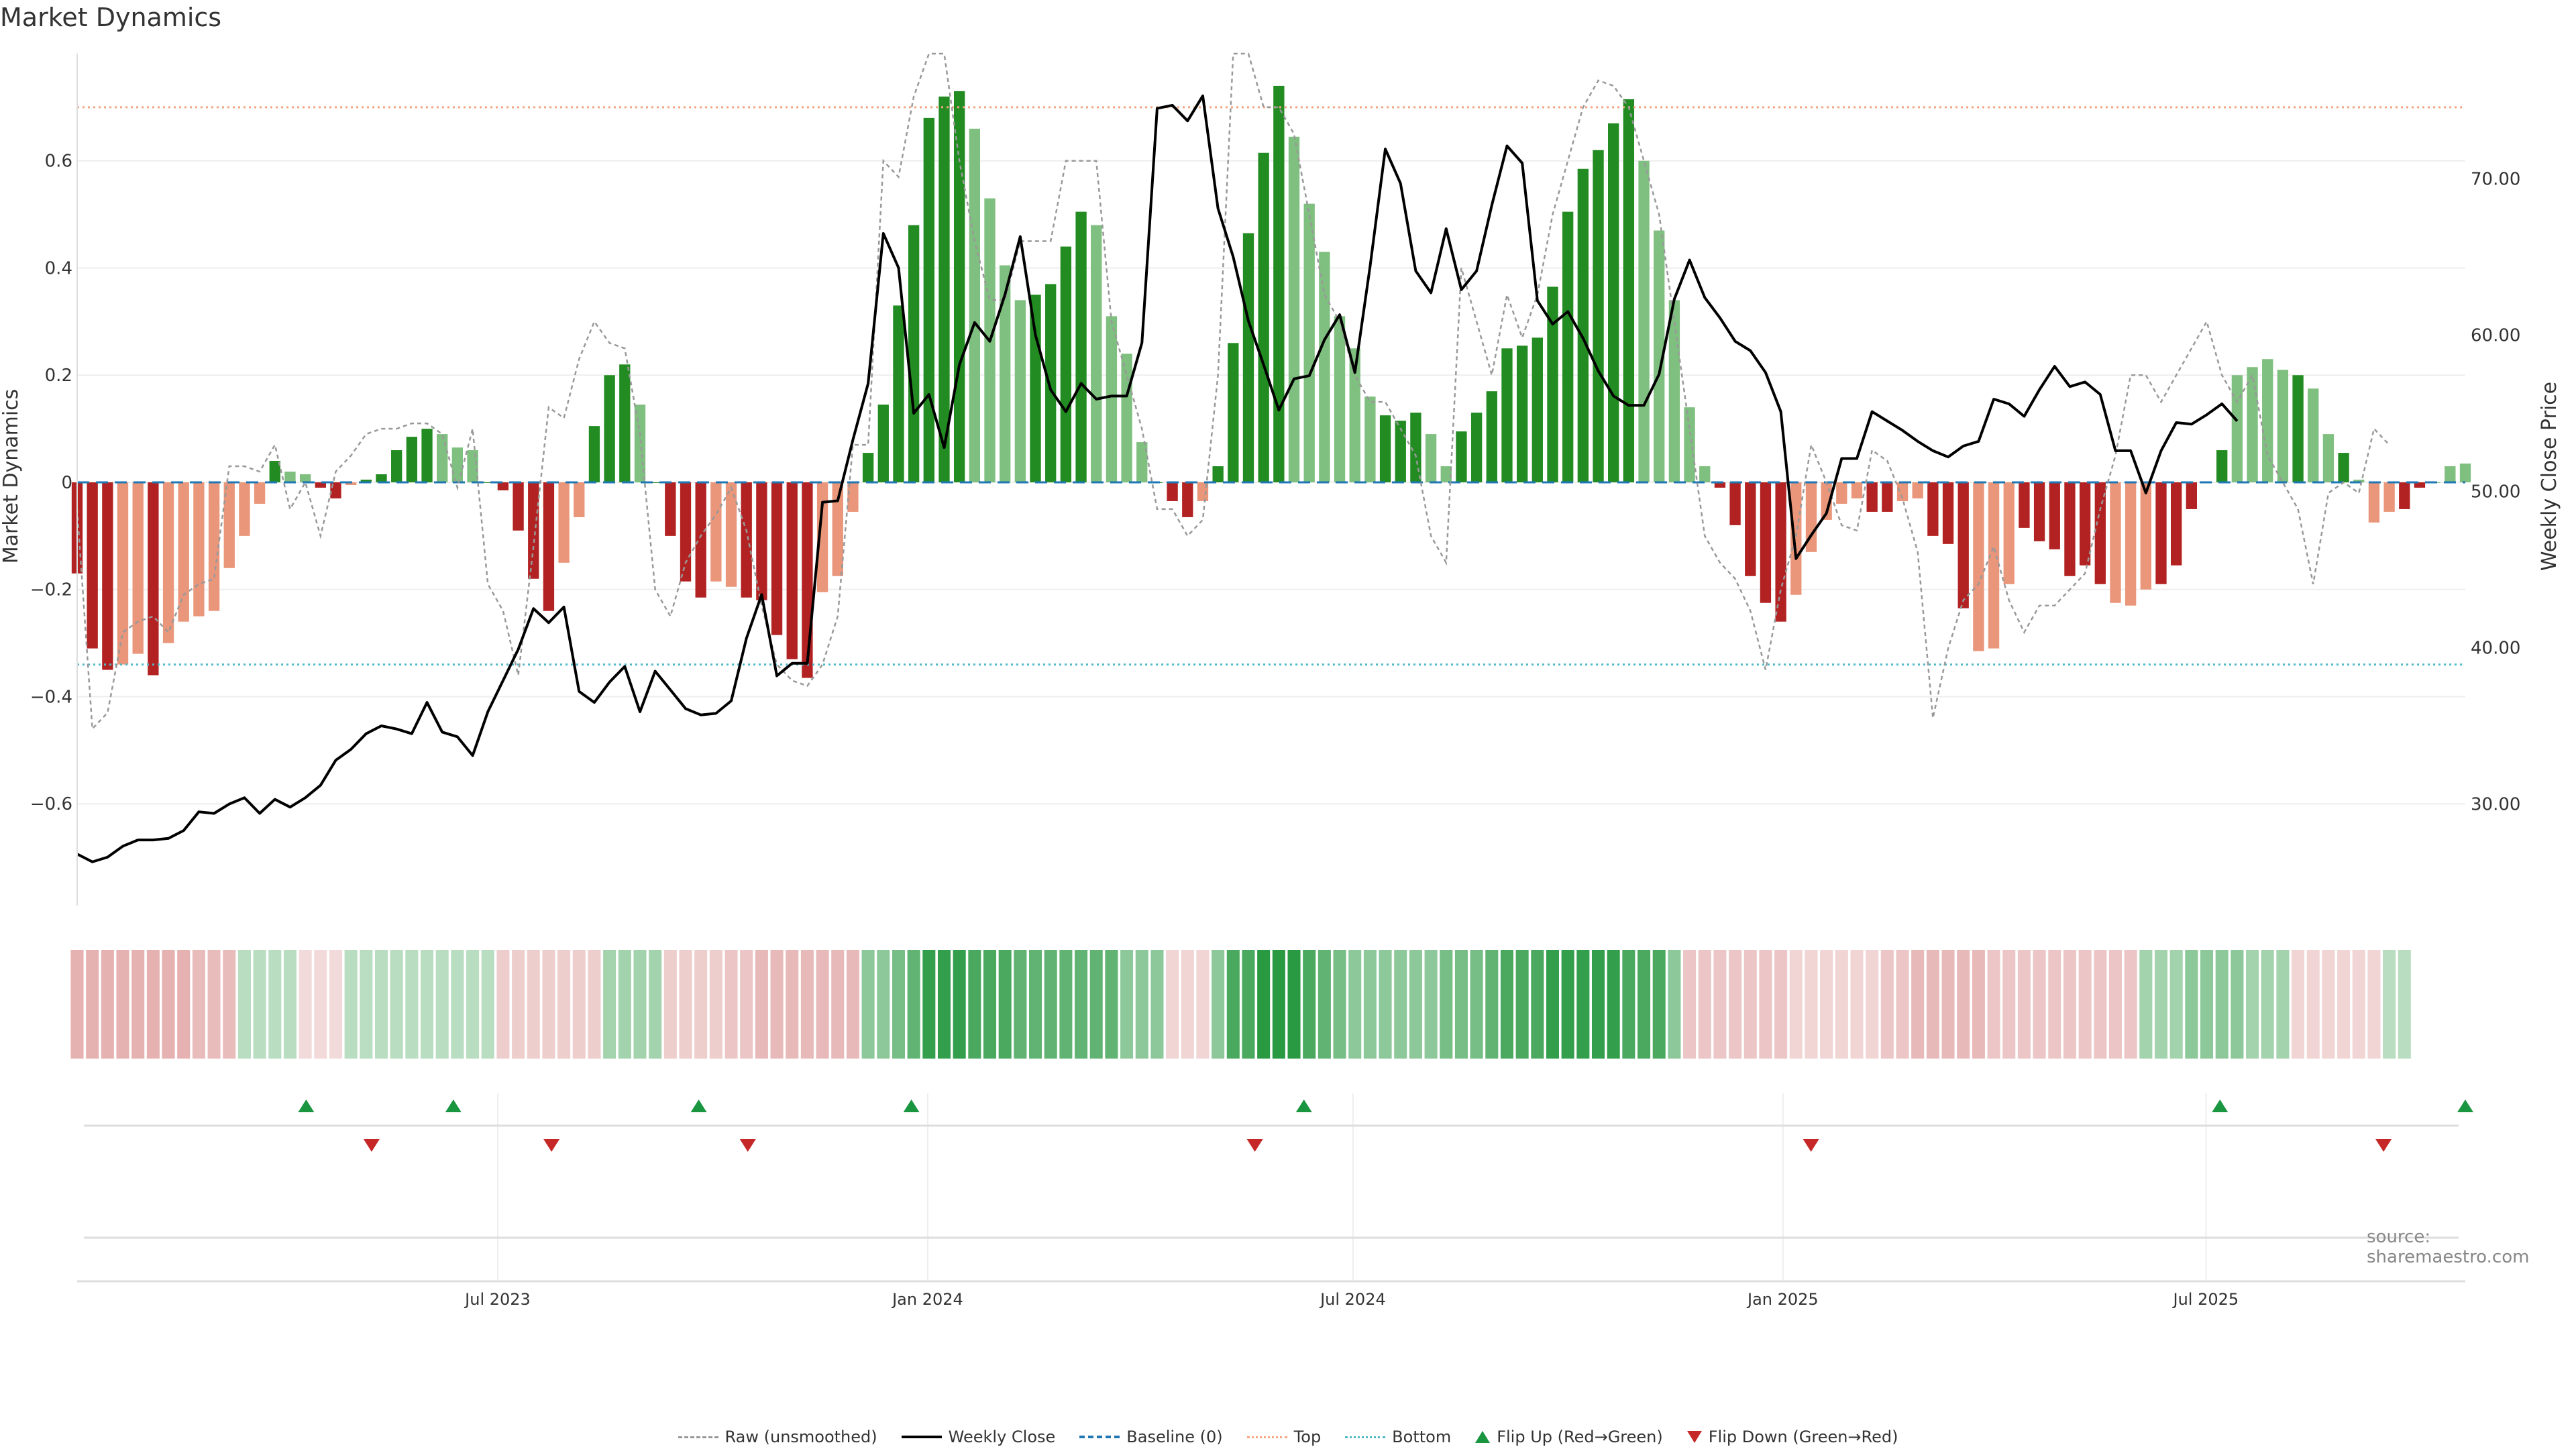 Image resolution: width=2576 pixels, height=1449 pixels. What do you see at coordinates (1811, 1145) in the screenshot?
I see `flip-down-marker` at bounding box center [1811, 1145].